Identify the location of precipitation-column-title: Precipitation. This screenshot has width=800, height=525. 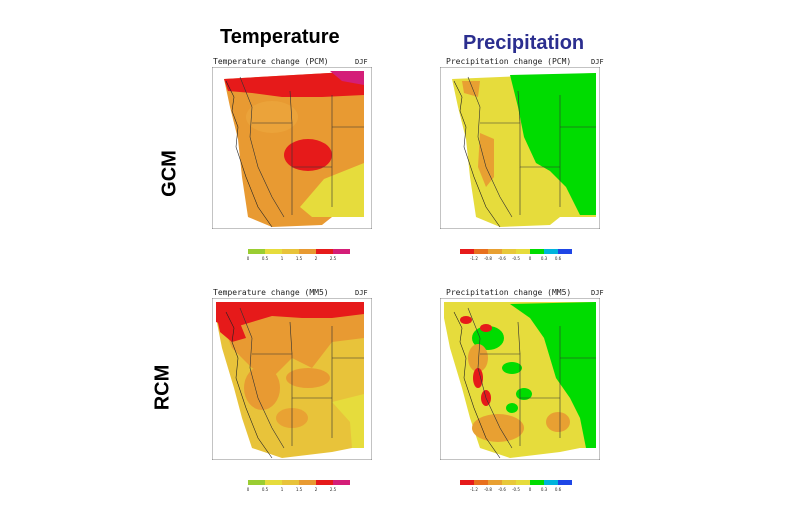
(524, 43).